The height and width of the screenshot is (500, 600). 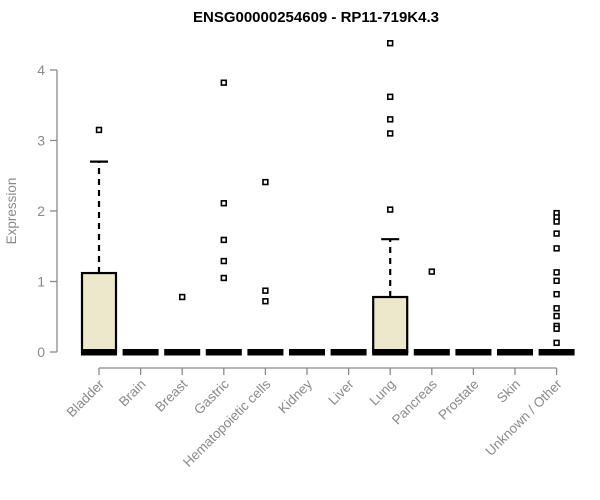 I want to click on boxplot-hematopoietic-cells, so click(x=265, y=267).